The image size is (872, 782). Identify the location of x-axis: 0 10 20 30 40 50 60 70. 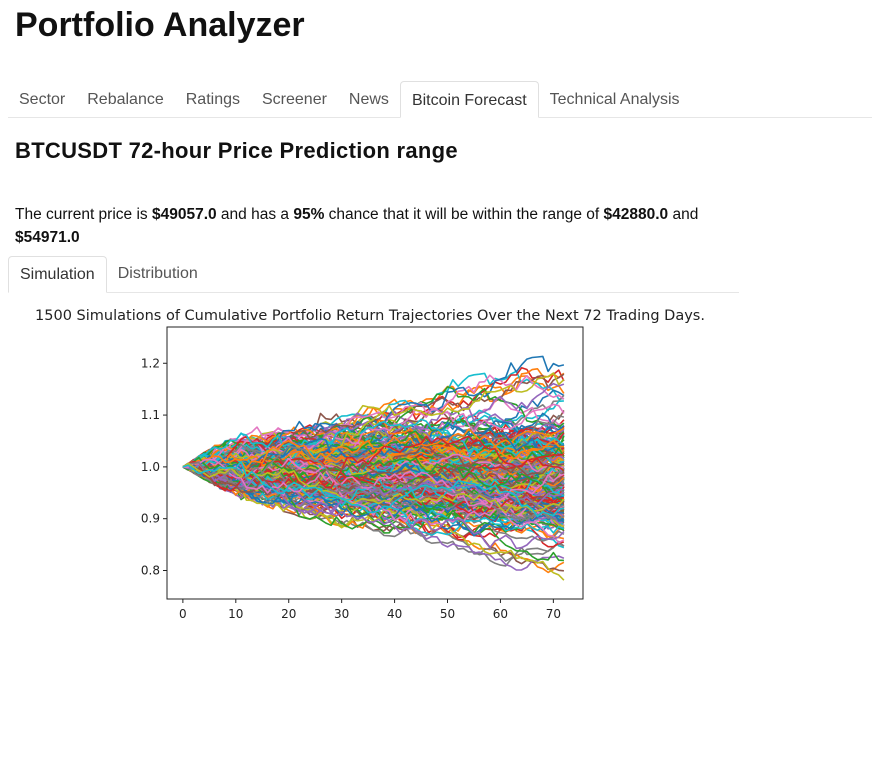
(370, 610).